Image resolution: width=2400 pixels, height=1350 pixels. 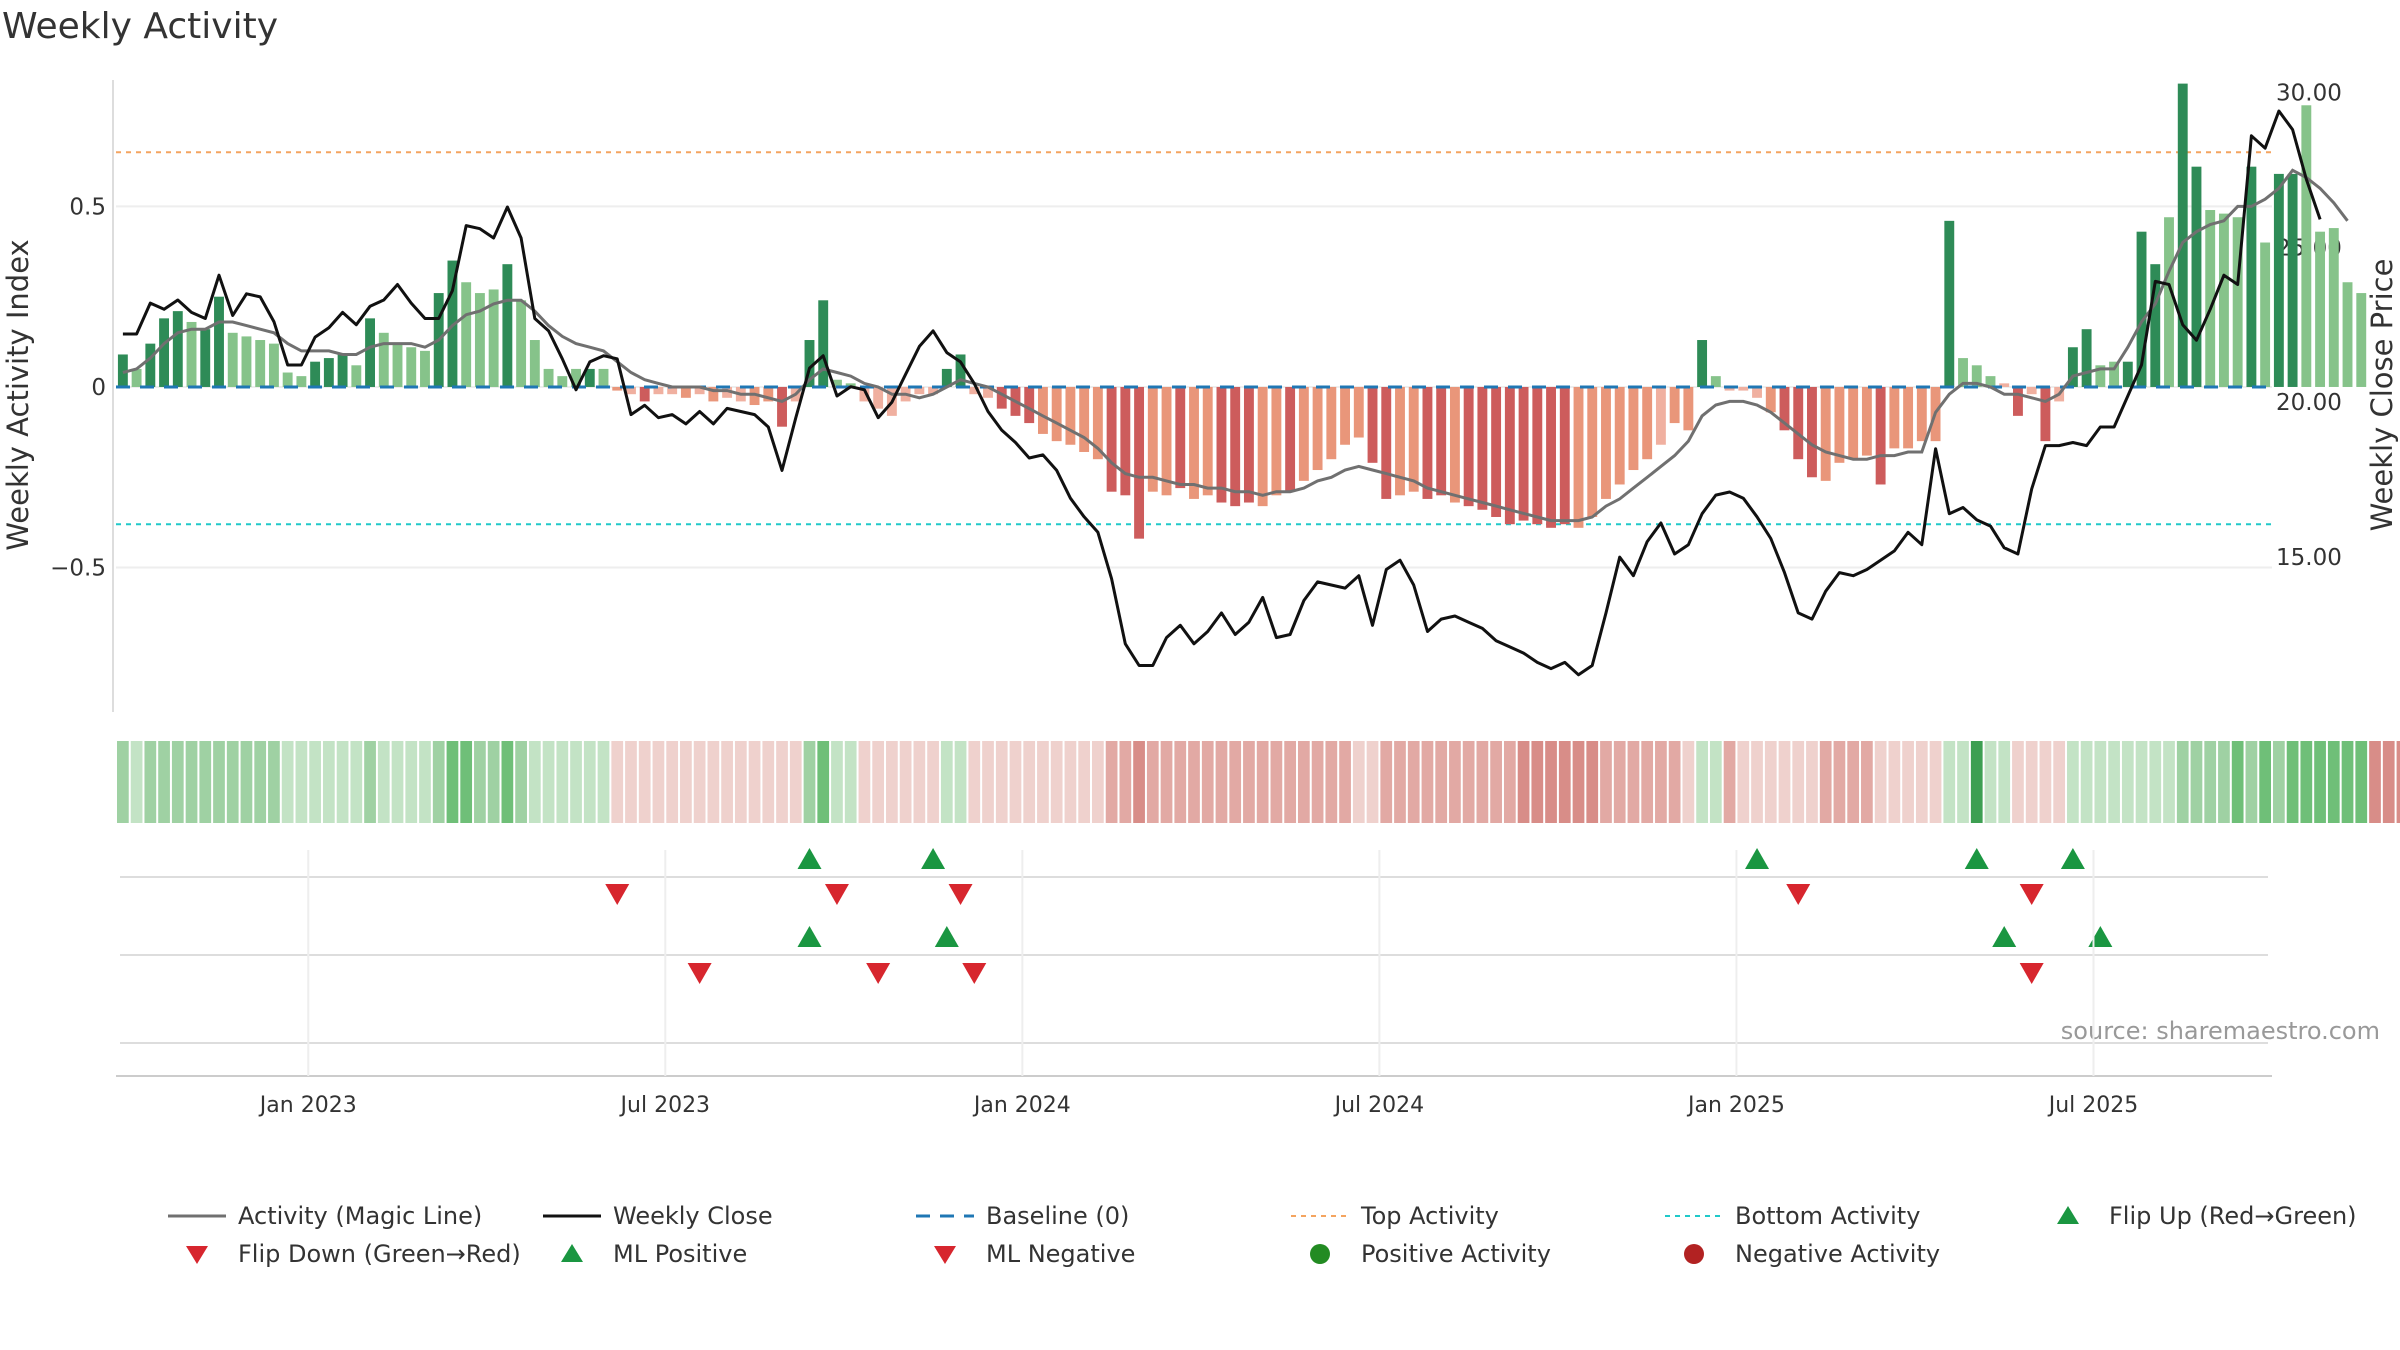 What do you see at coordinates (379, 1254) in the screenshot?
I see `legend-label: Flip Down (Green→Red)` at bounding box center [379, 1254].